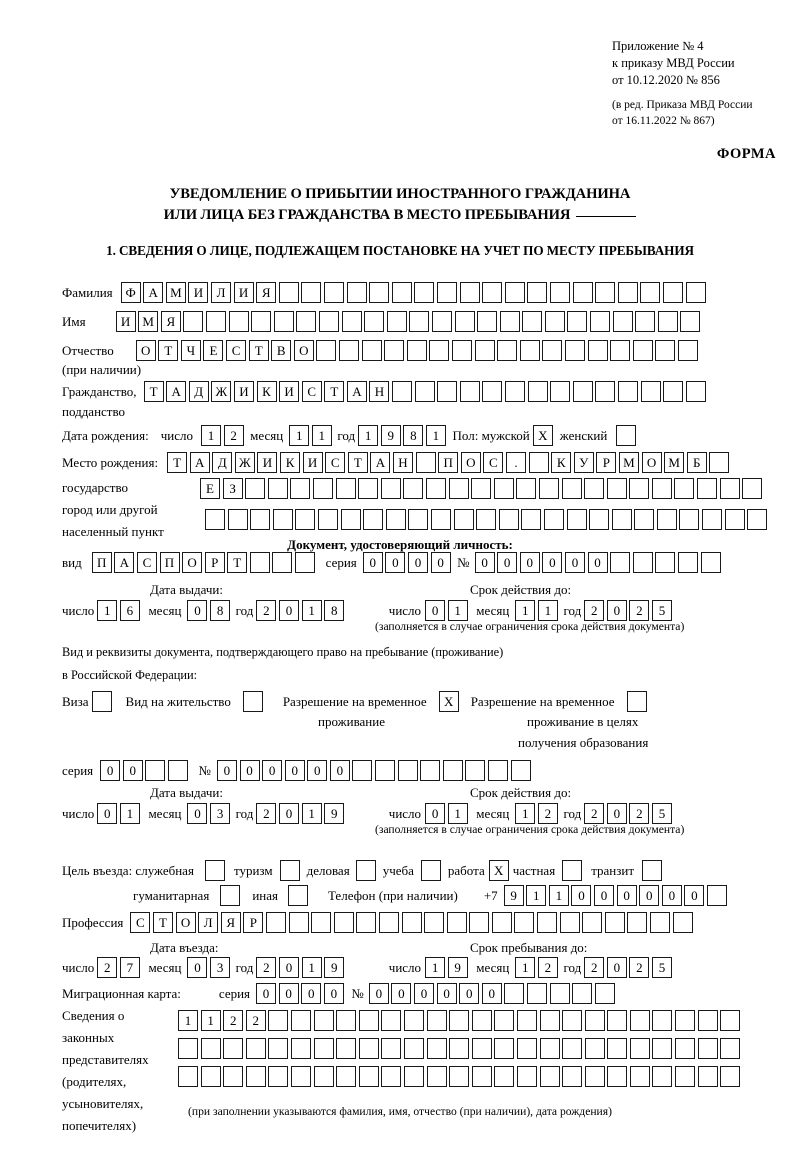 This screenshot has height=1163, width=800. What do you see at coordinates (448, 462) in the screenshot?
I see `comb-cell: П` at bounding box center [448, 462].